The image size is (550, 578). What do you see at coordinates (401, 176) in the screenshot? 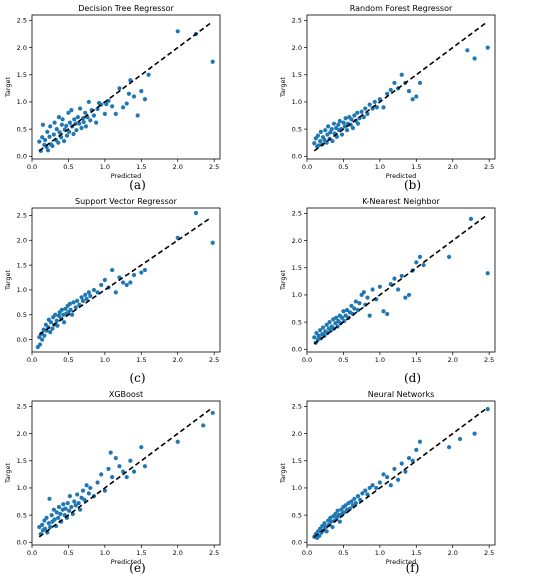
I see `x-axis-label: Predicted` at bounding box center [401, 176].